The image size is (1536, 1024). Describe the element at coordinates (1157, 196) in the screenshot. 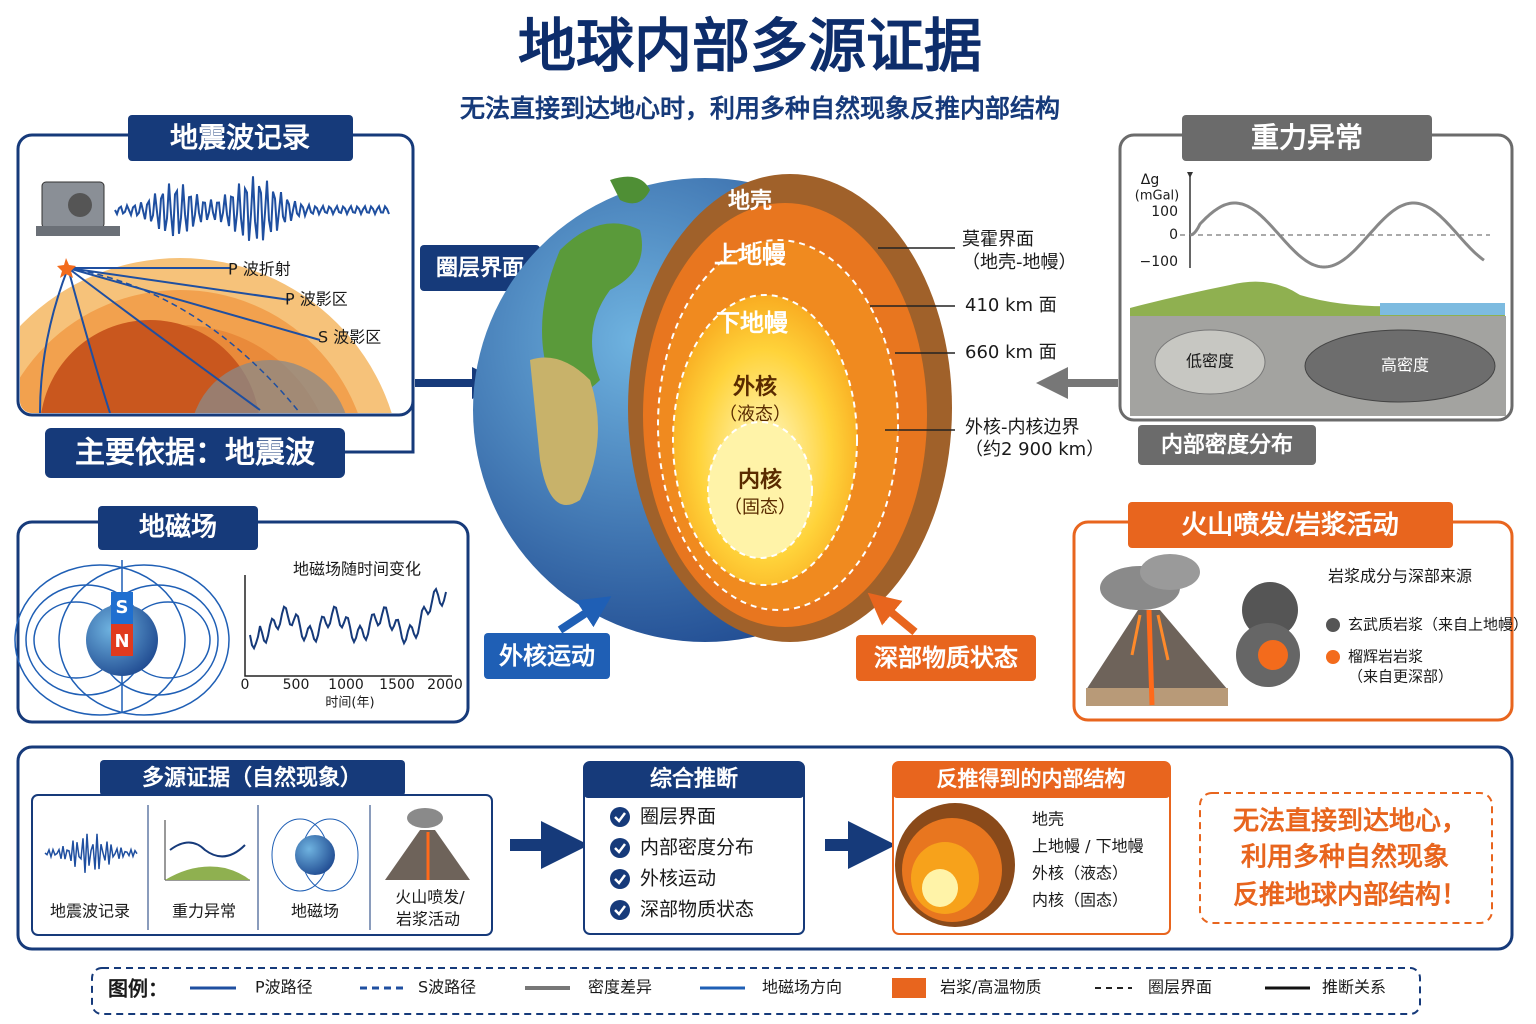

I see `gravity-panel-label: (mGal)` at that location.